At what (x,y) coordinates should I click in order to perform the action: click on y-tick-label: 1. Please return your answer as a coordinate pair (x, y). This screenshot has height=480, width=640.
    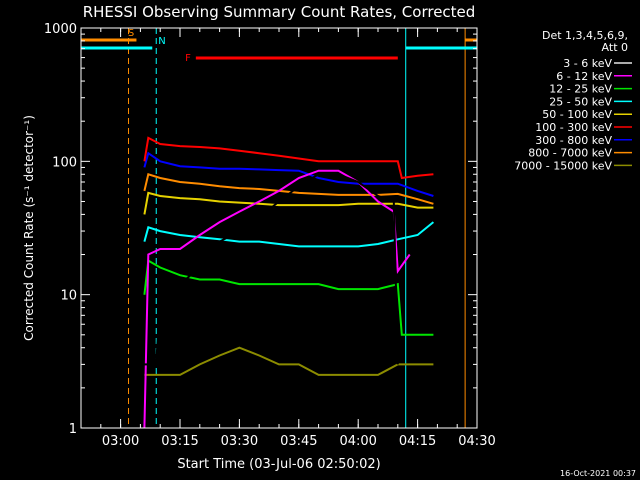
    Looking at the image, I should click on (73, 429).